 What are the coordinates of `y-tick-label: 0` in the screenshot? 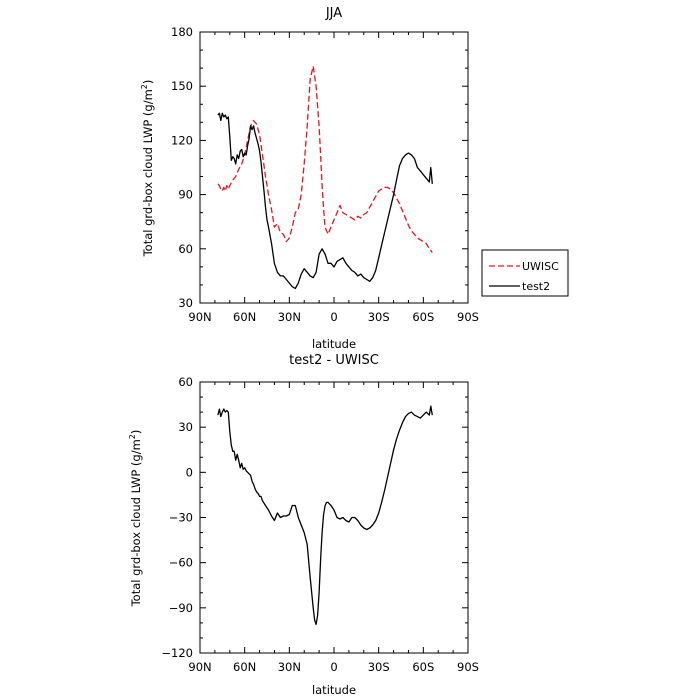 It's located at (189, 472).